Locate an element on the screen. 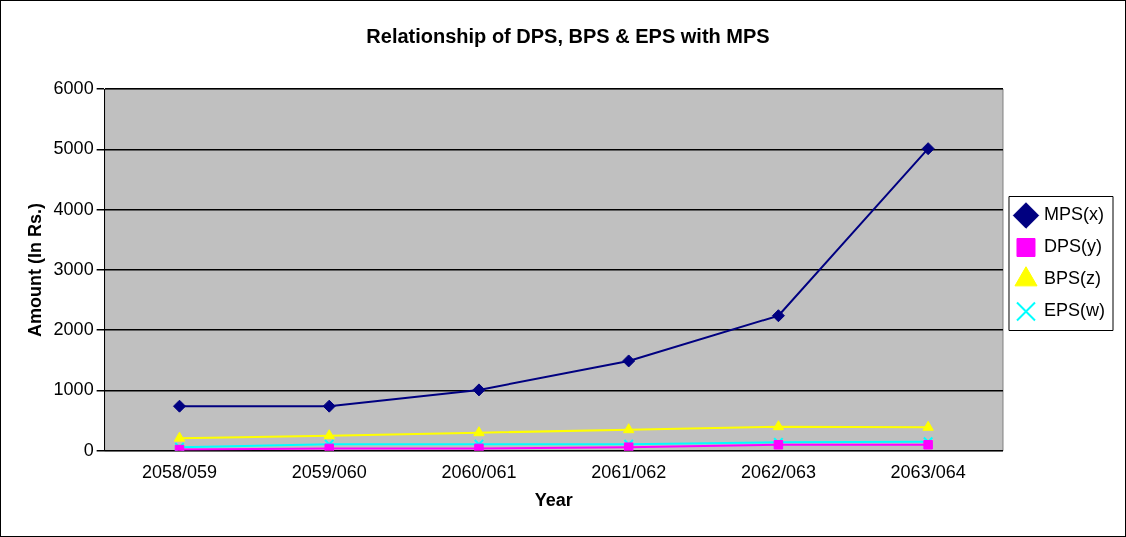  x-tick-label: 2062/063 is located at coordinates (778, 471).